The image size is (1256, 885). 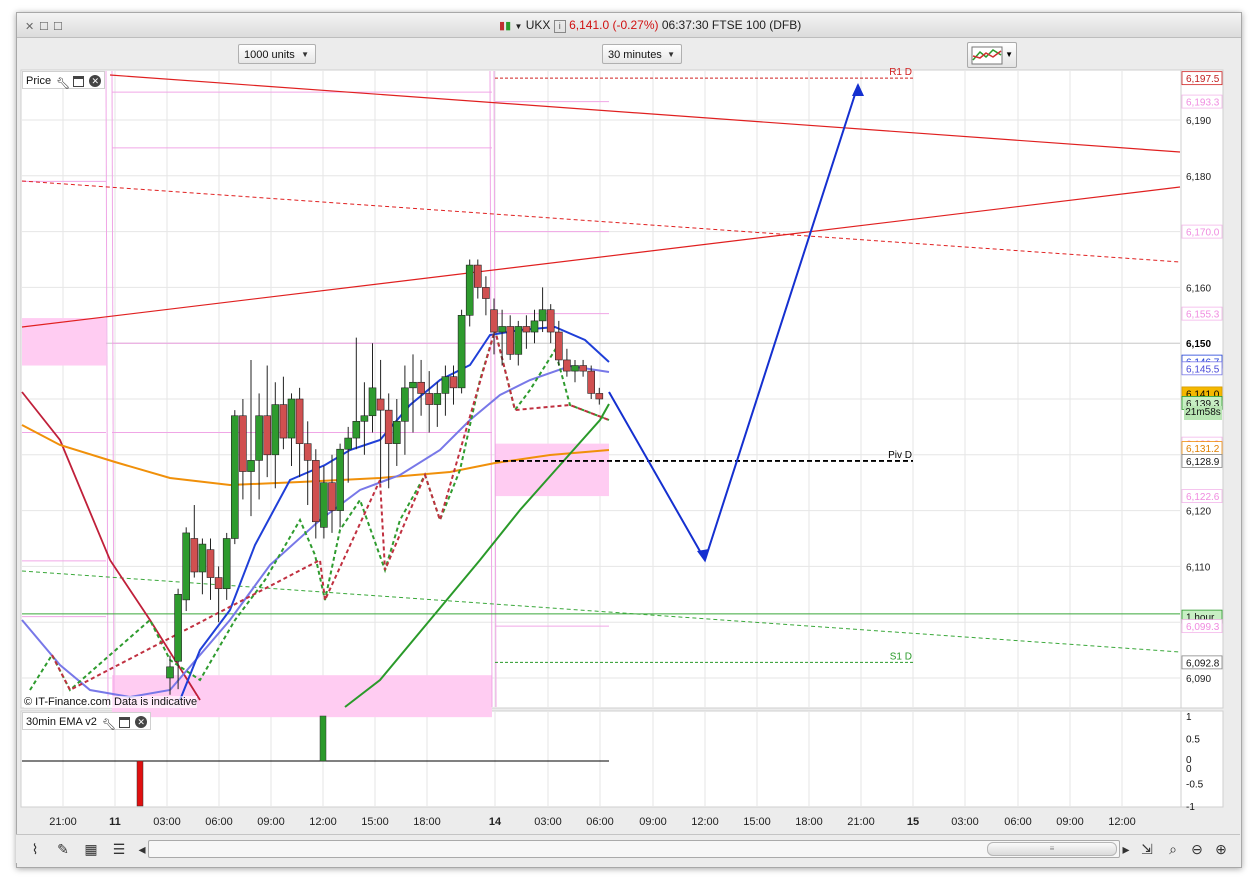 What do you see at coordinates (1203, 394) in the screenshot?
I see `price-label: 6,141.0` at bounding box center [1203, 394].